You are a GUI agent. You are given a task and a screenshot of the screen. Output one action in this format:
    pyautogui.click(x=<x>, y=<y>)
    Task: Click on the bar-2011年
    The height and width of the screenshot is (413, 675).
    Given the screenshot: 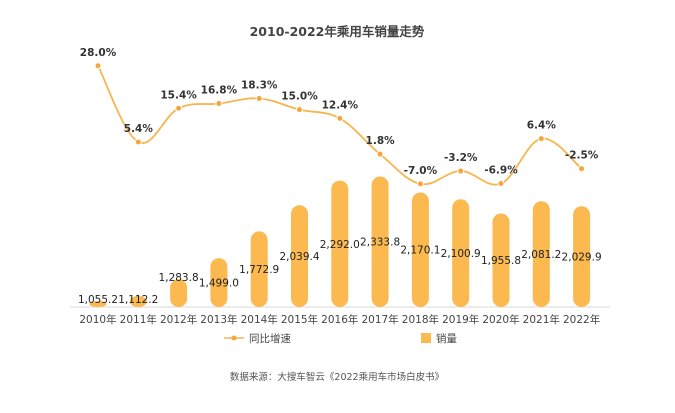 What is the action you would take?
    pyautogui.click(x=138, y=301)
    